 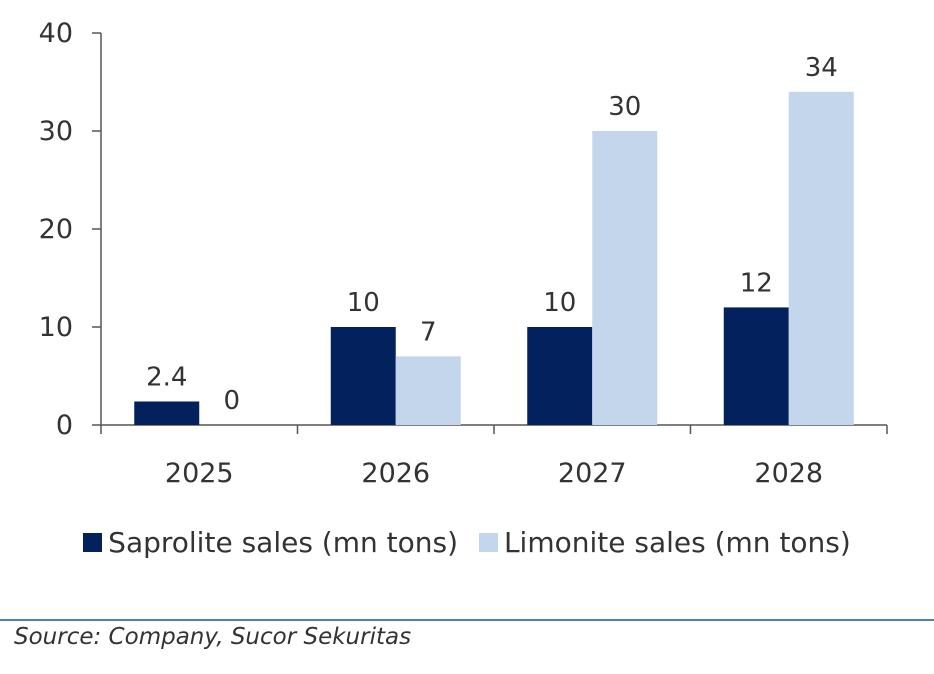 I want to click on data-label-saprolite: 2.4, so click(x=166, y=377).